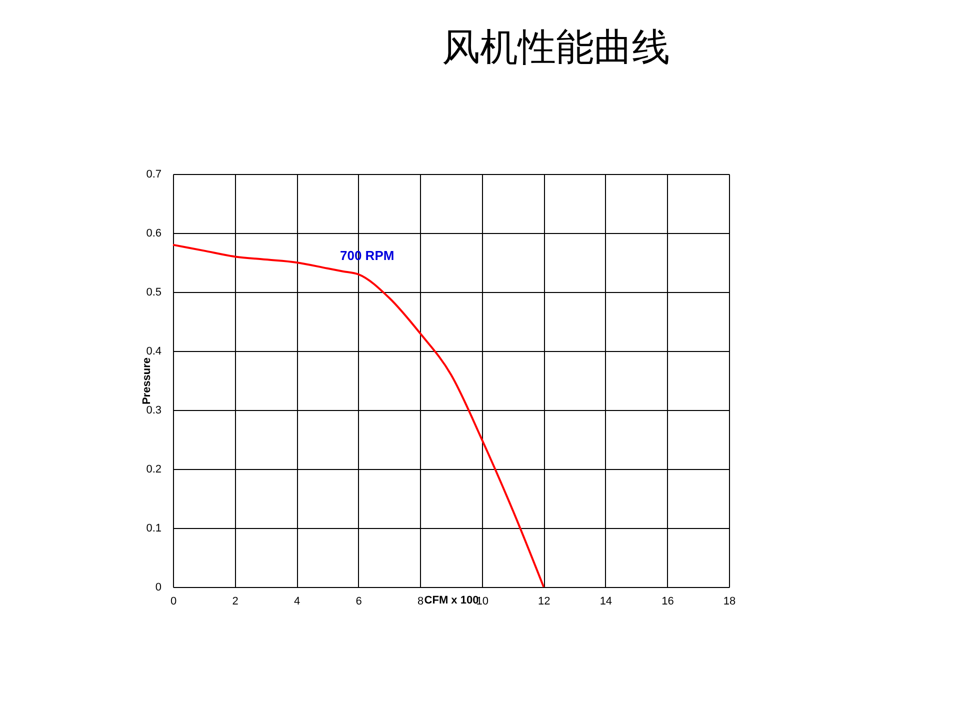 The width and height of the screenshot is (960, 720). What do you see at coordinates (544, 602) in the screenshot?
I see `x-tick-label: 12` at bounding box center [544, 602].